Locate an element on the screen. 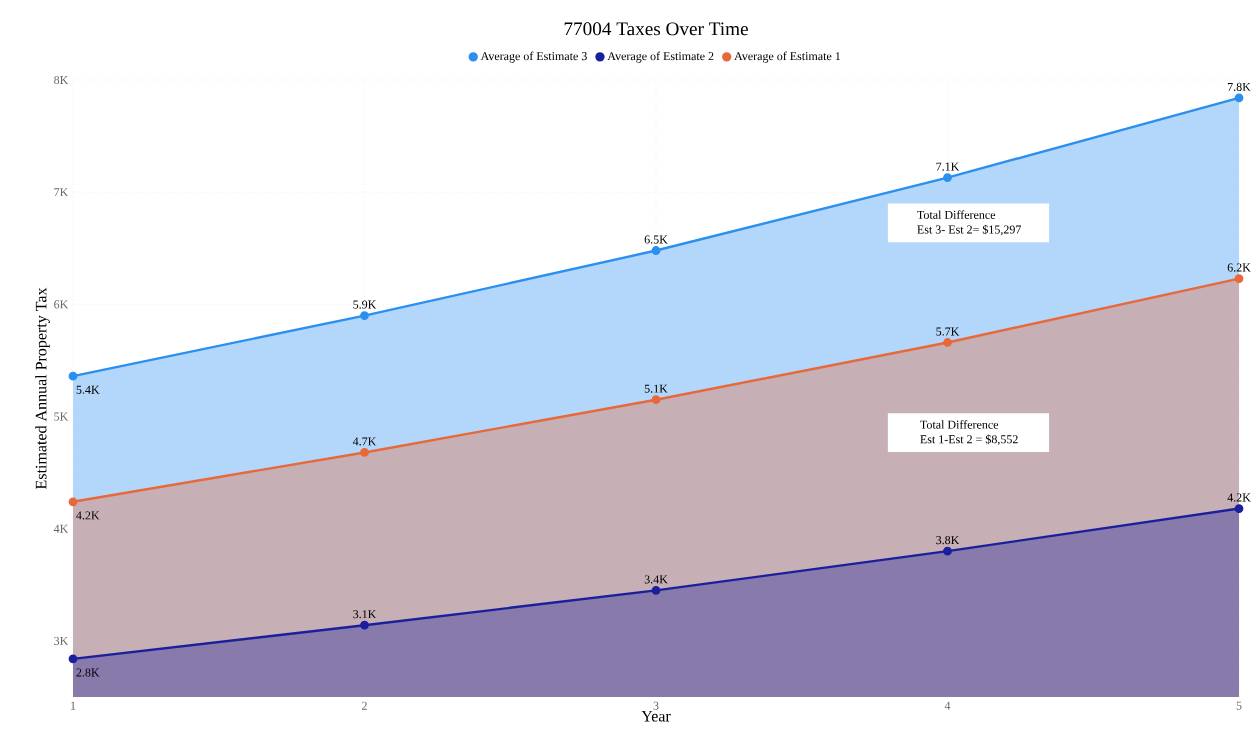 The height and width of the screenshot is (740, 1255). data-label: 7.1K is located at coordinates (948, 166).